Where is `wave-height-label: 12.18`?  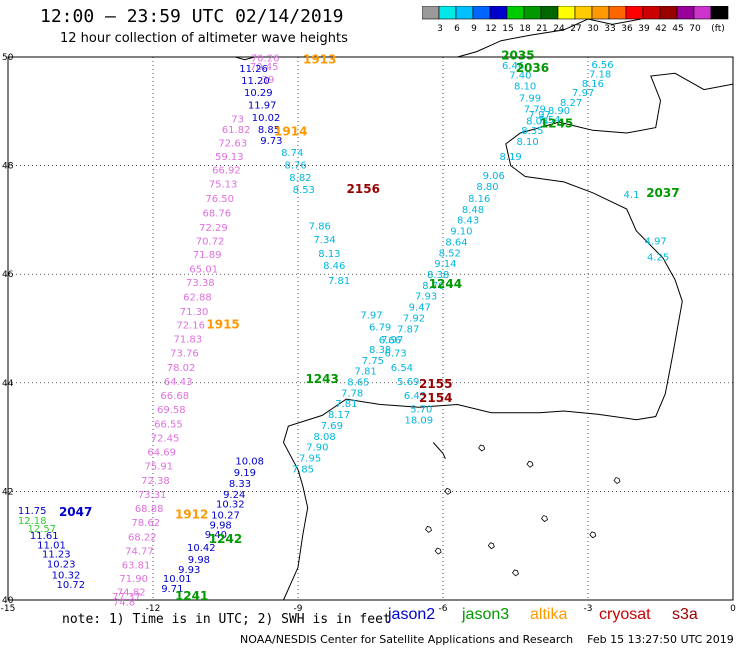 wave-height-label: 12.18 is located at coordinates (32, 521).